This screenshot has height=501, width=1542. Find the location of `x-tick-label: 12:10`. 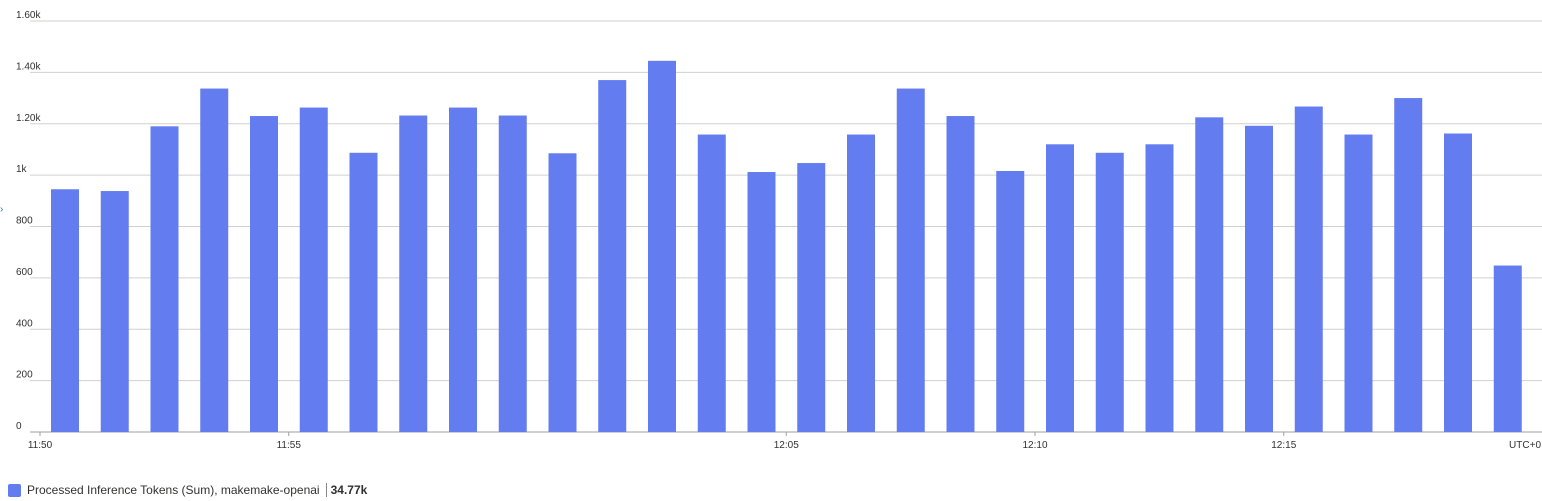

x-tick-label: 12:10 is located at coordinates (1034, 445).